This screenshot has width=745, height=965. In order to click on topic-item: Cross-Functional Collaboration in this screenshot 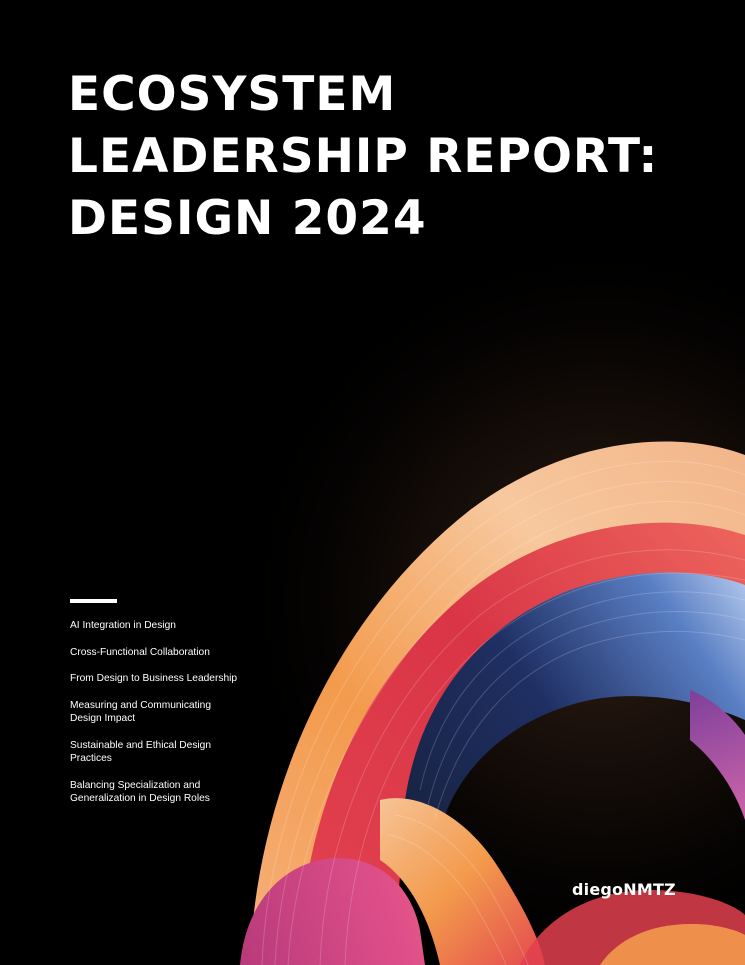, I will do `click(140, 652)`.